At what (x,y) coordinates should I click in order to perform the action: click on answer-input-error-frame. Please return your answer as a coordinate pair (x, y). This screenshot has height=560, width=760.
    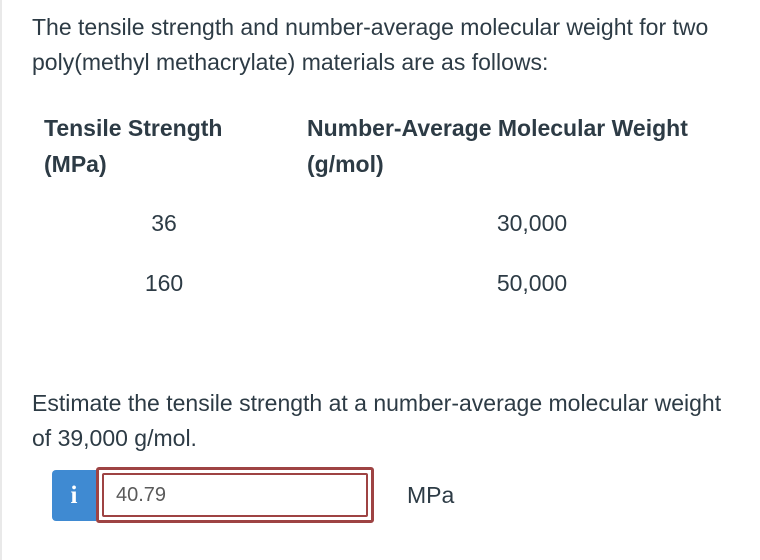
    Looking at the image, I should click on (235, 495).